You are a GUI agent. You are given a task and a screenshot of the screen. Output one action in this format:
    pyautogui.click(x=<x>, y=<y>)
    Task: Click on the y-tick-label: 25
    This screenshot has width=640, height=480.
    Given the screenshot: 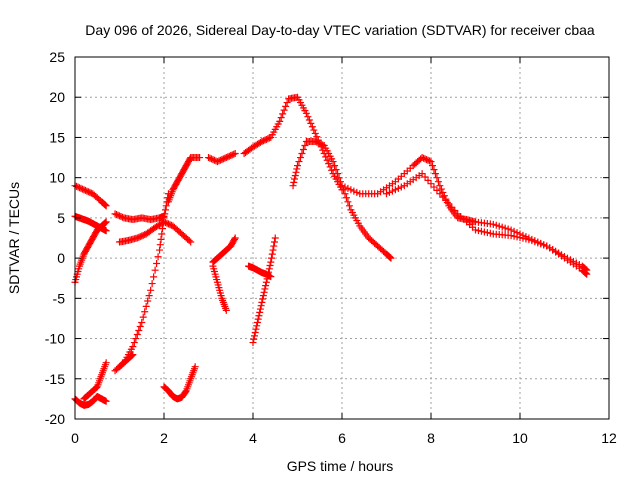 What is the action you would take?
    pyautogui.click(x=57, y=57)
    